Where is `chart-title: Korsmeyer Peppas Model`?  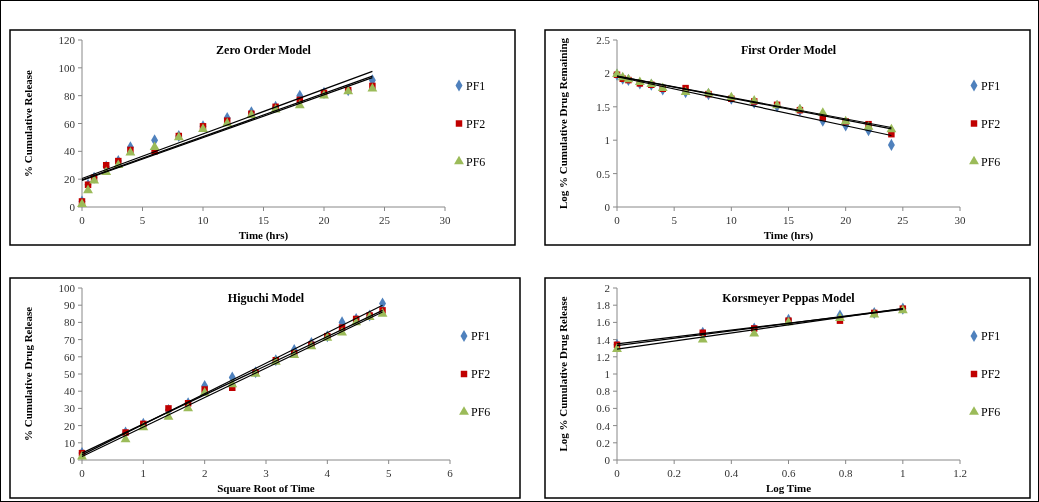
chart-title: Korsmeyer Peppas Model is located at coordinates (789, 298).